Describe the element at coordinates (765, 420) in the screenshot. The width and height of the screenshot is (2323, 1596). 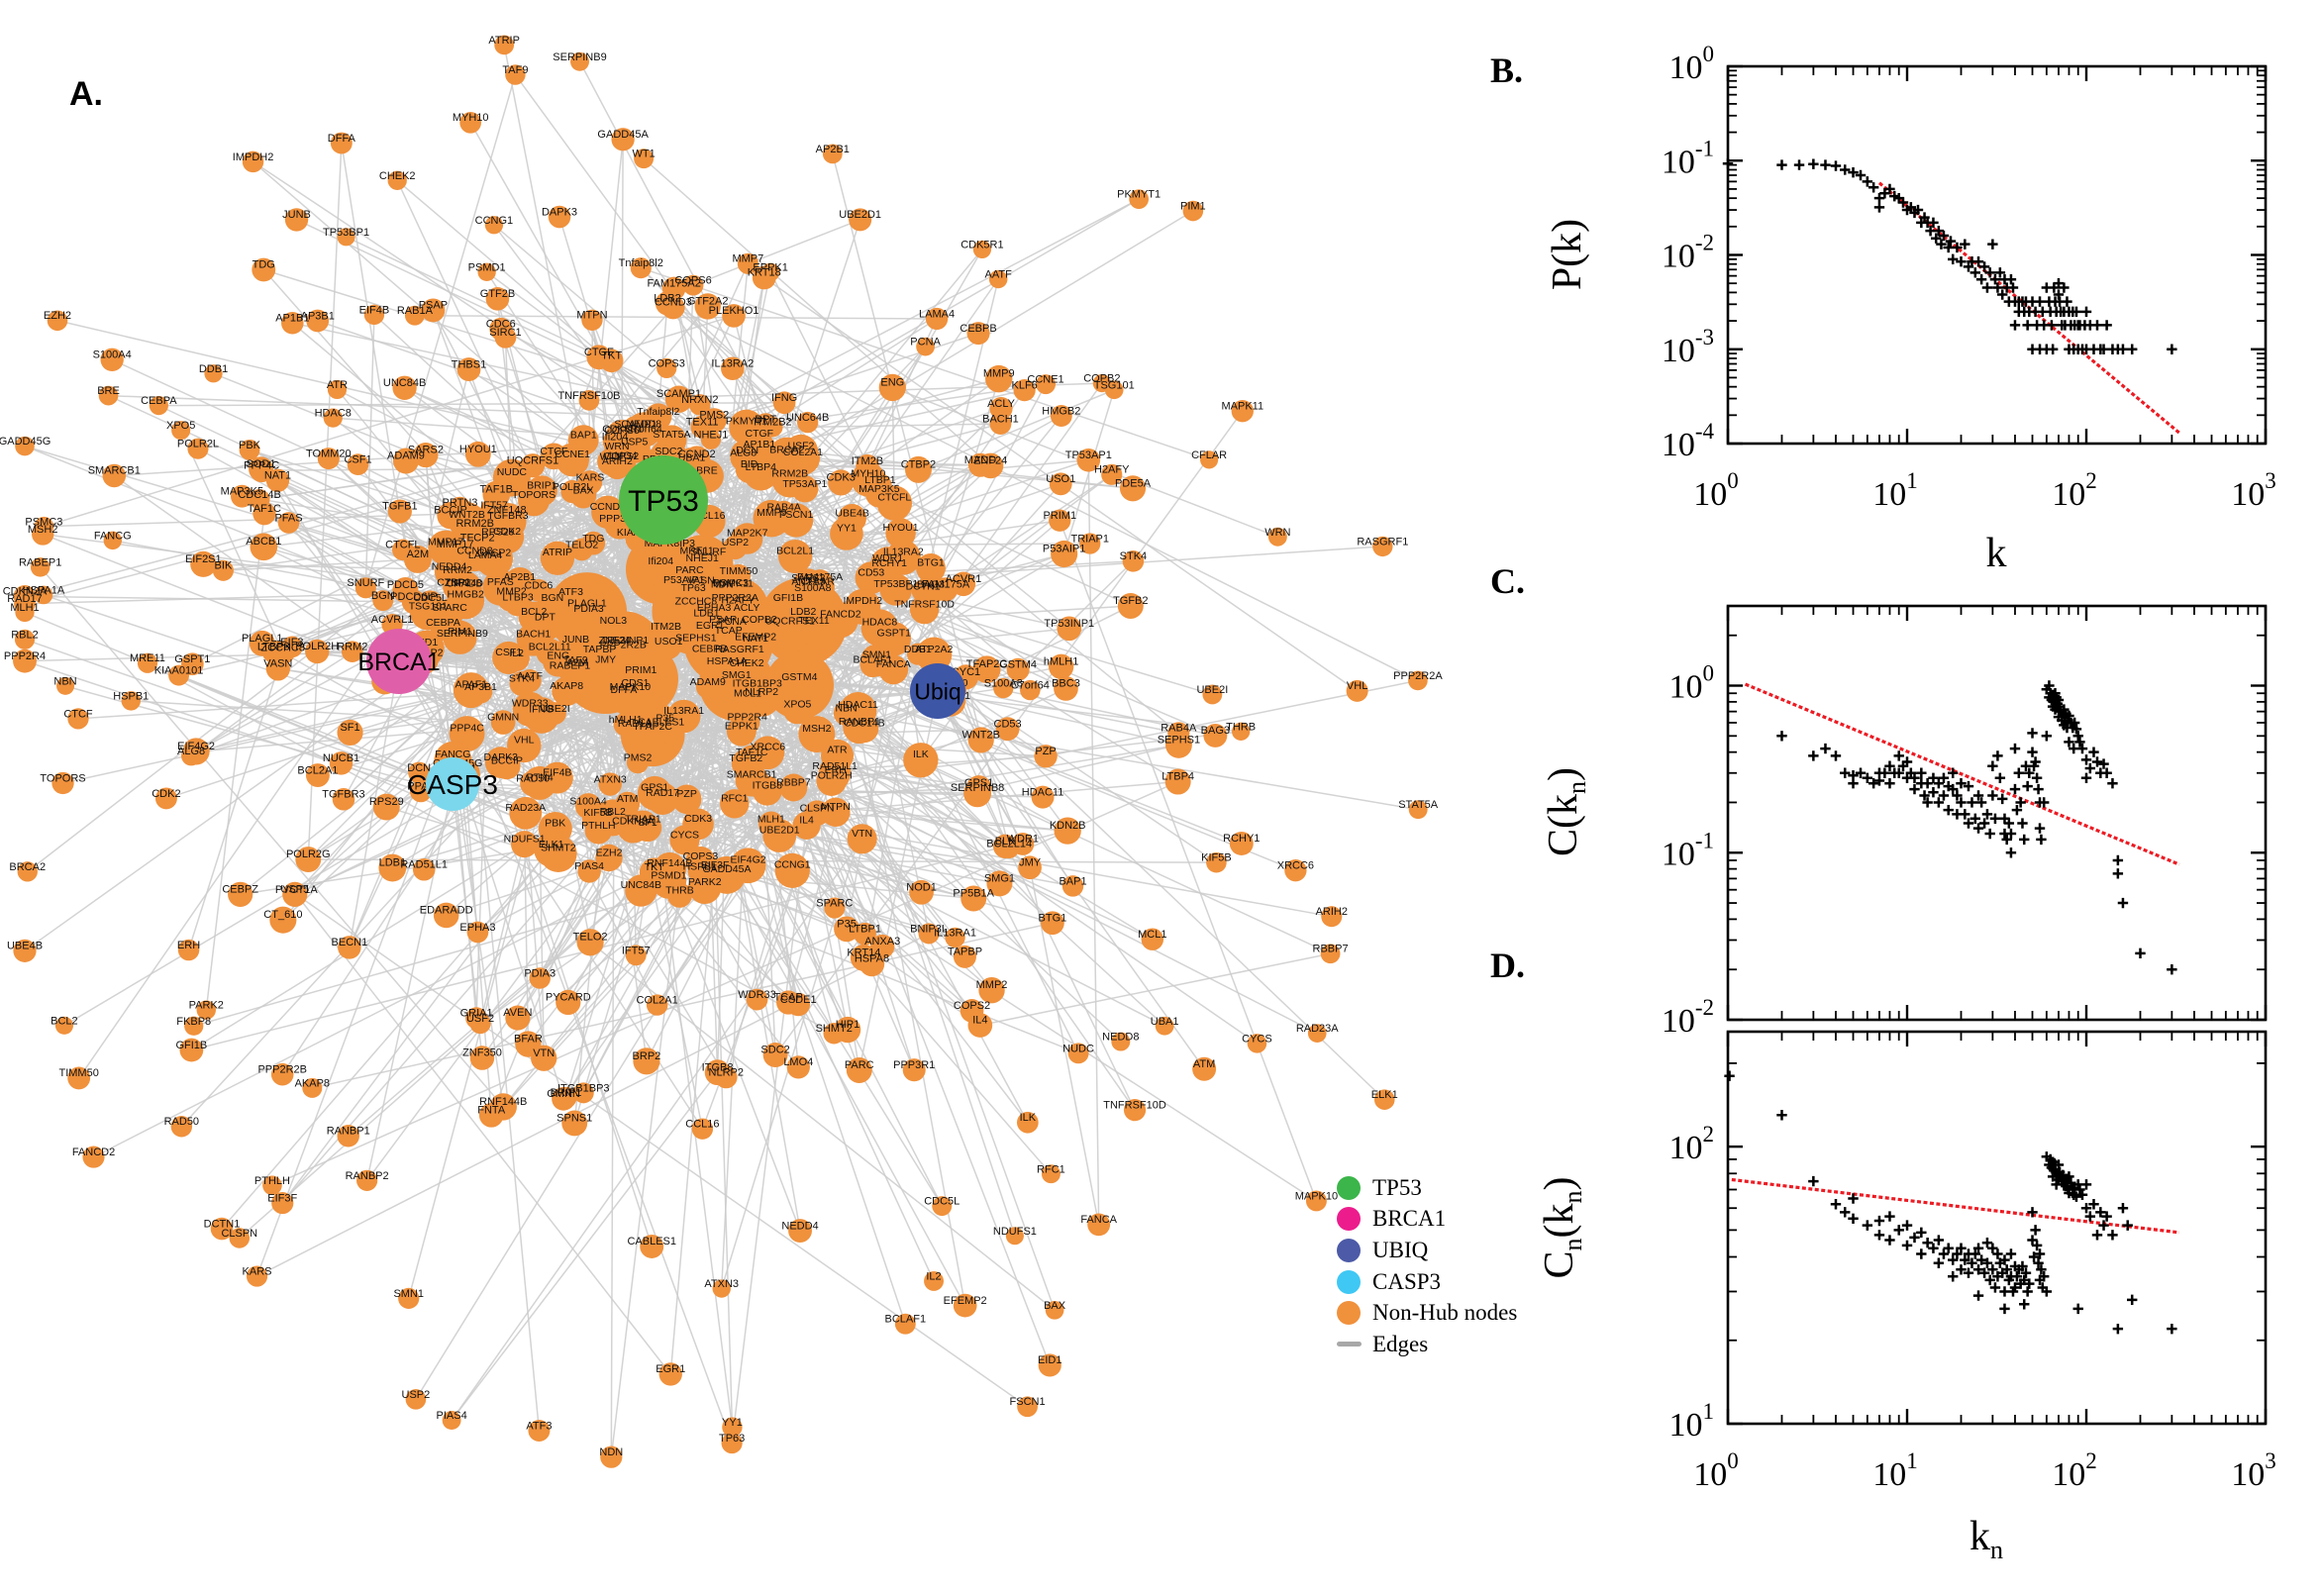
I see `gene-label: DPT` at that location.